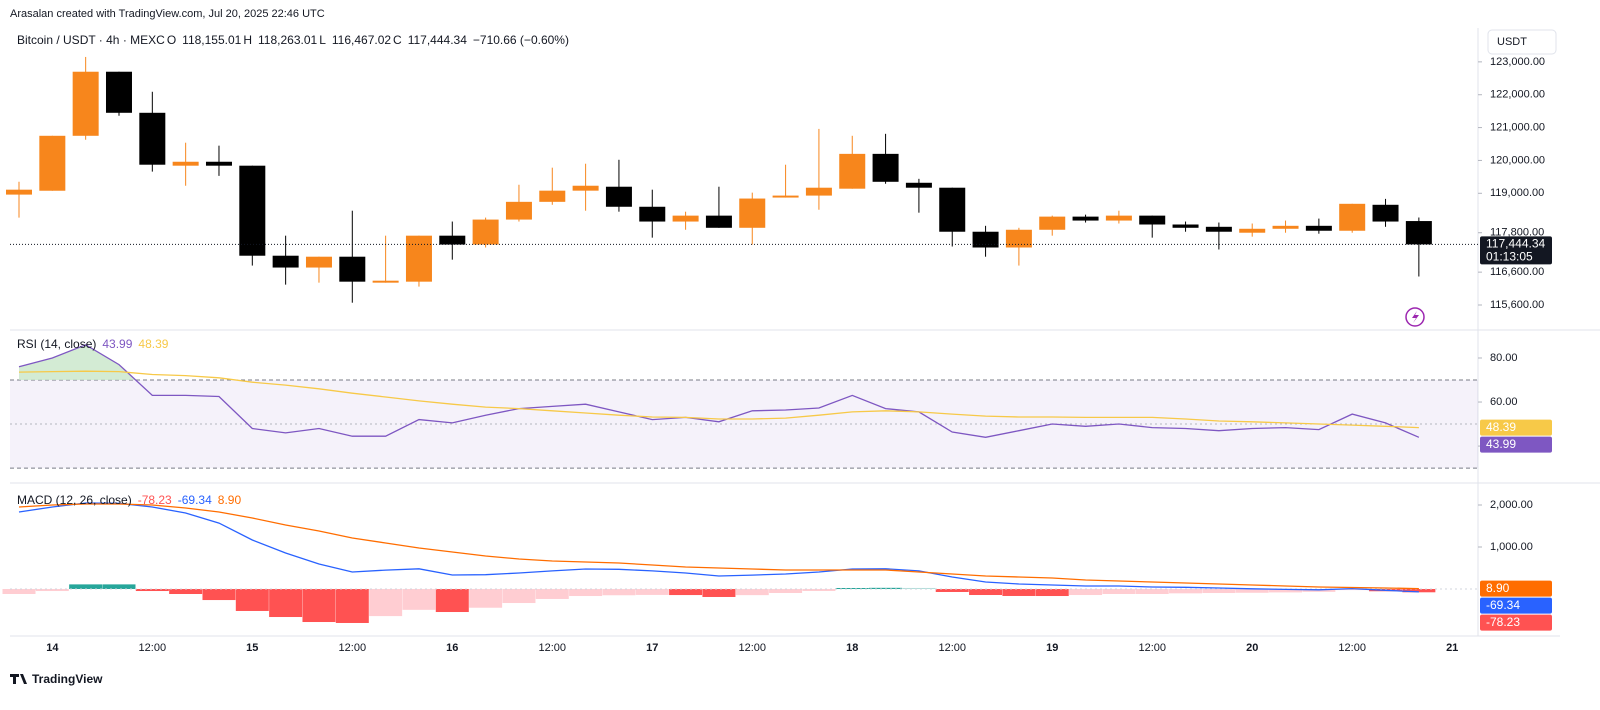 This screenshot has width=1600, height=710. I want to click on alert-bolt, so click(1415, 317).